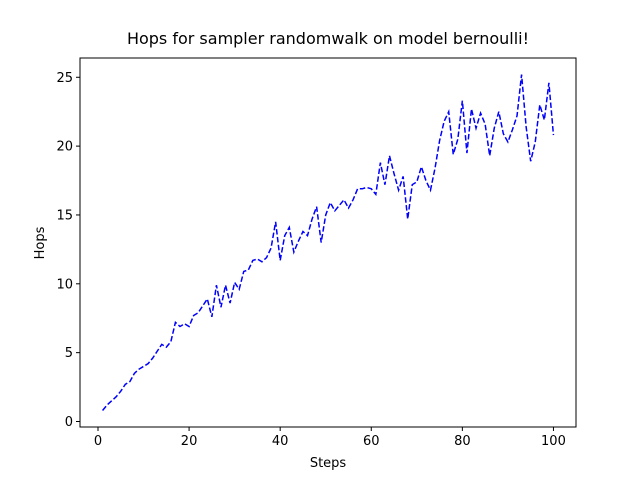  I want to click on y-axis-label: Hops, so click(40, 242).